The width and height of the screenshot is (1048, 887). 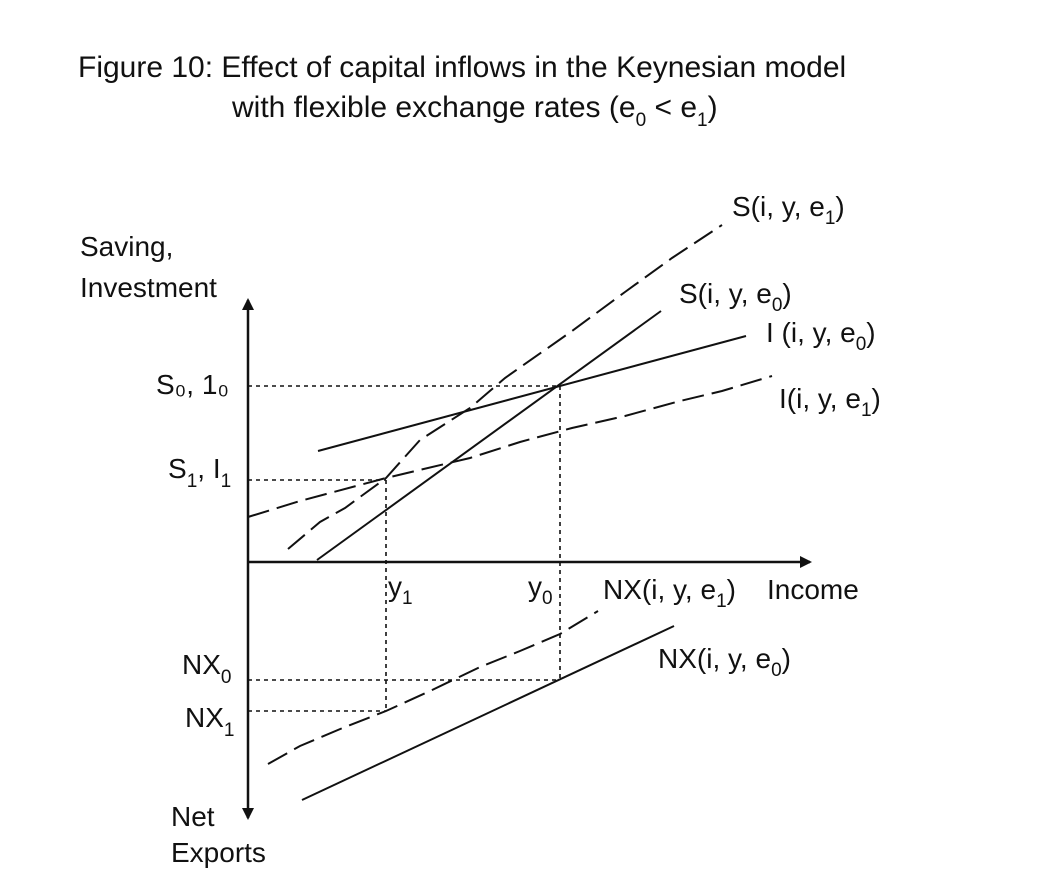 I want to click on investment-curve-e1-label: I(i, y, e1), so click(x=830, y=402).